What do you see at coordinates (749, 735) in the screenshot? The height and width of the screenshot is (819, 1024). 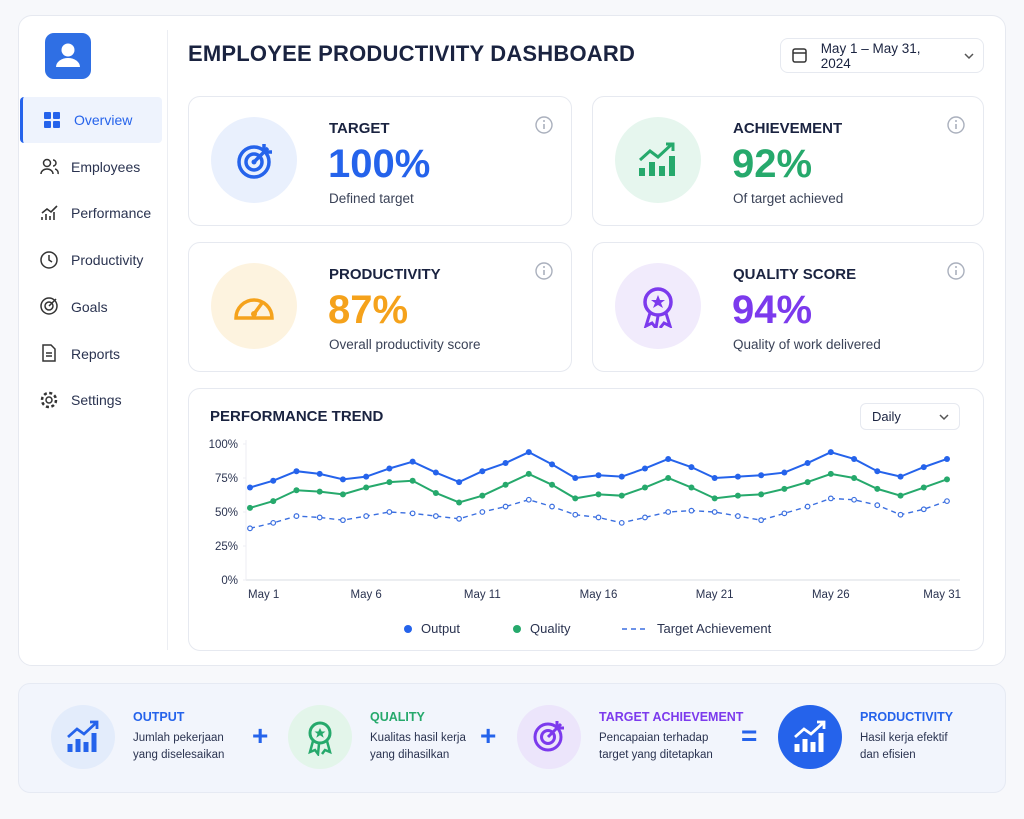 I see `operator: =` at bounding box center [749, 735].